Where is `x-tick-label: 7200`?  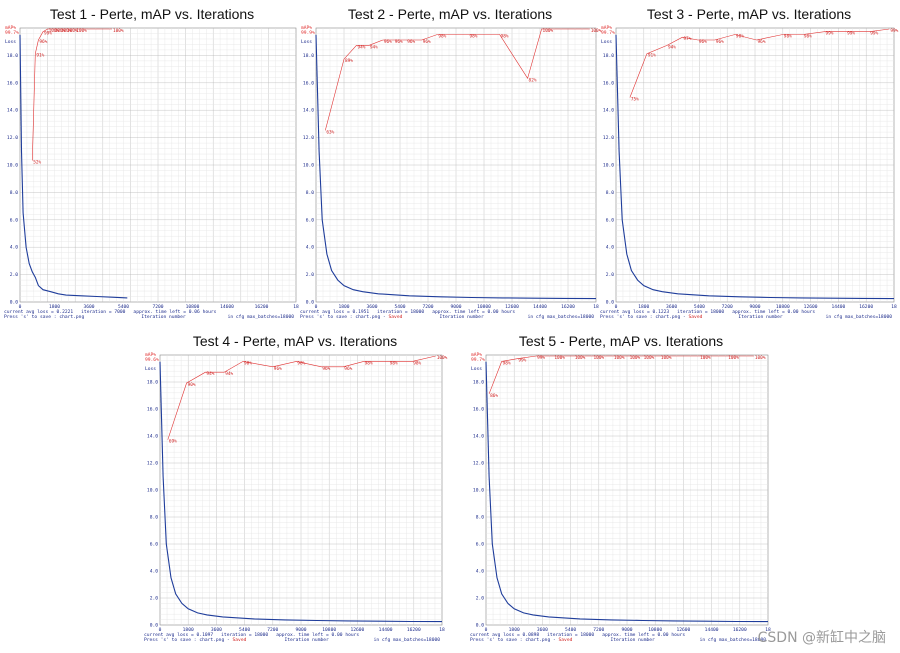
x-tick-label: 7200 is located at coordinates (598, 630).